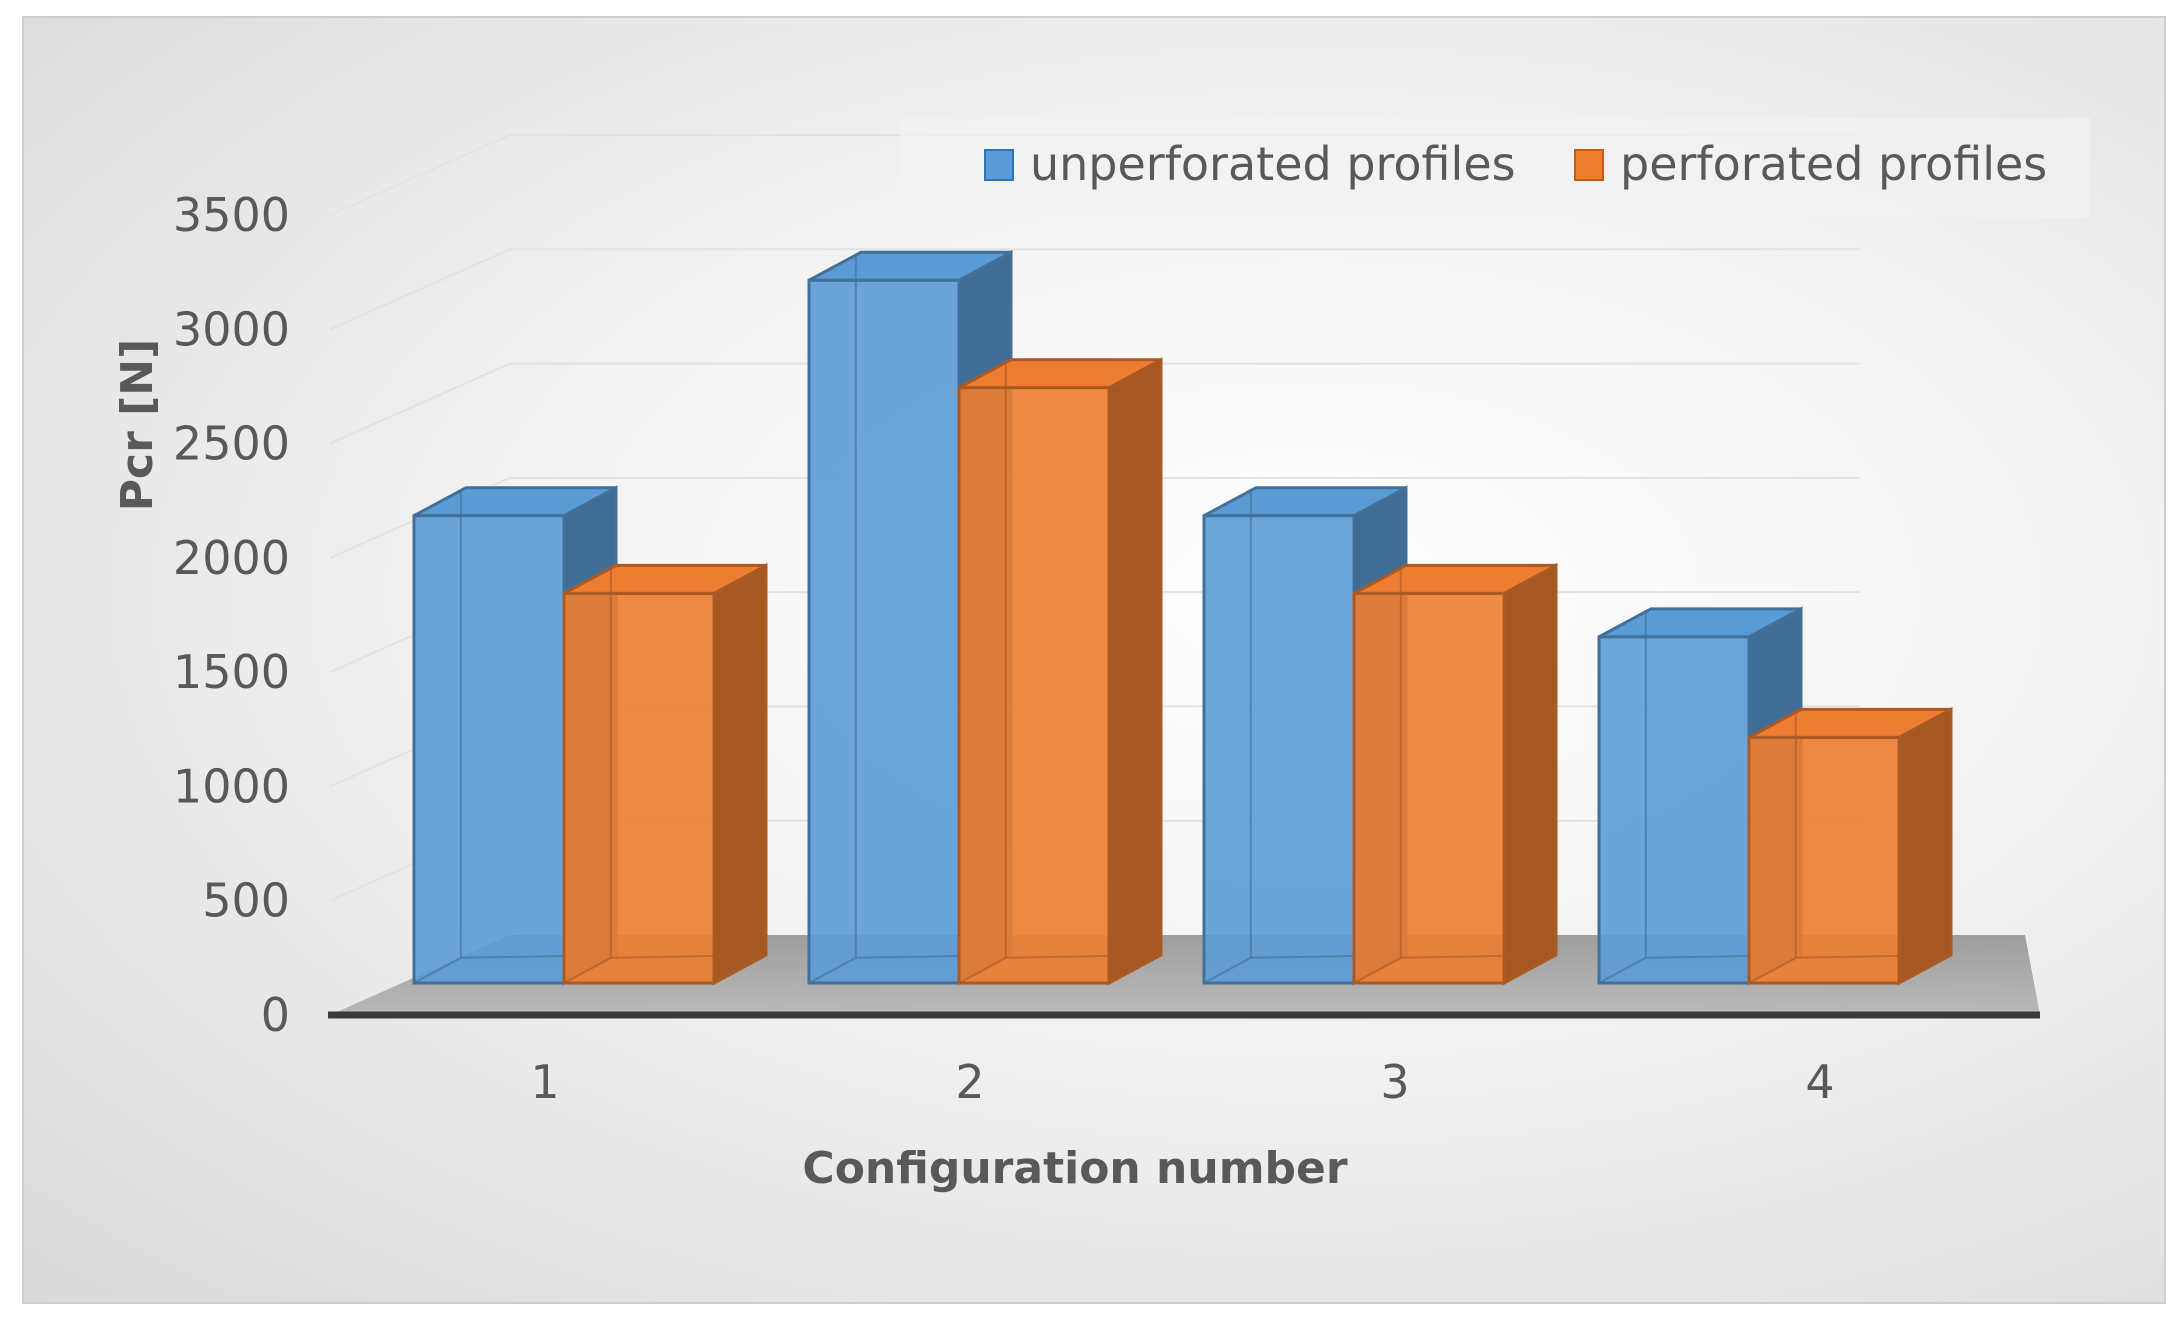  Describe the element at coordinates (544, 1082) in the screenshot. I see `x-tick-label: 1` at that location.